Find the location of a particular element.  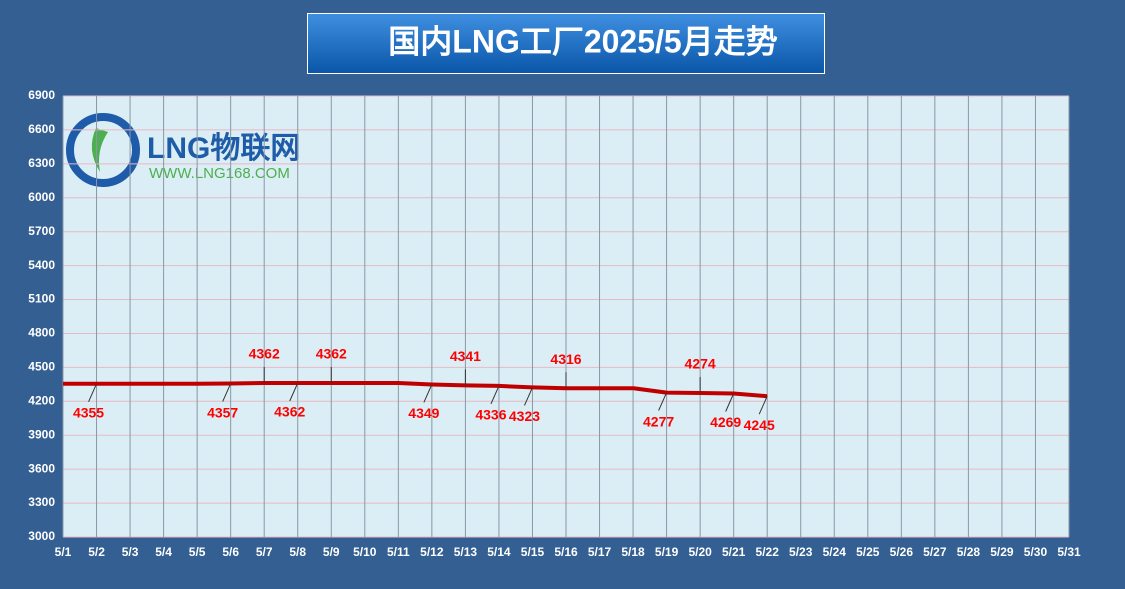

y-tick-label: 5100 is located at coordinates (41, 299).